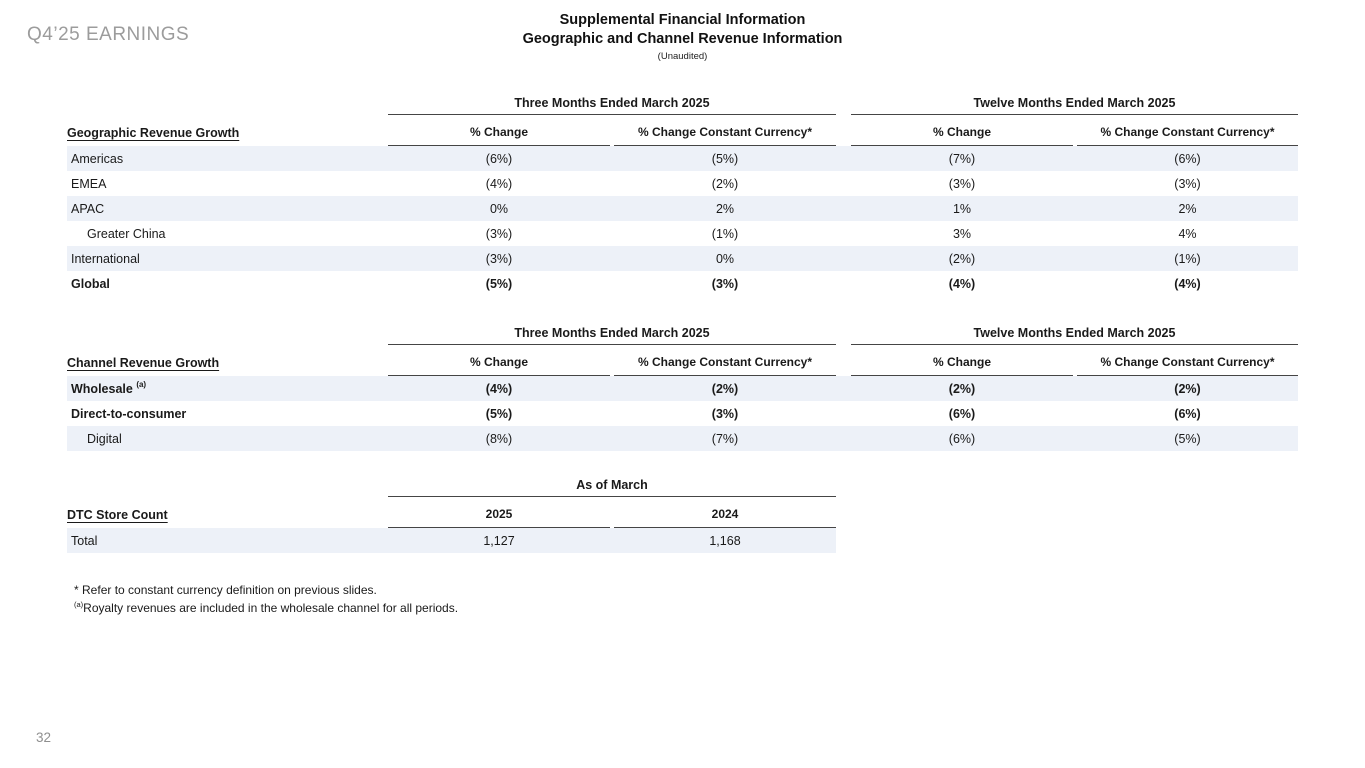 This screenshot has height=768, width=1365. Describe the element at coordinates (143, 363) in the screenshot. I see `channel-table-title: Channel Revenue Growth` at that location.